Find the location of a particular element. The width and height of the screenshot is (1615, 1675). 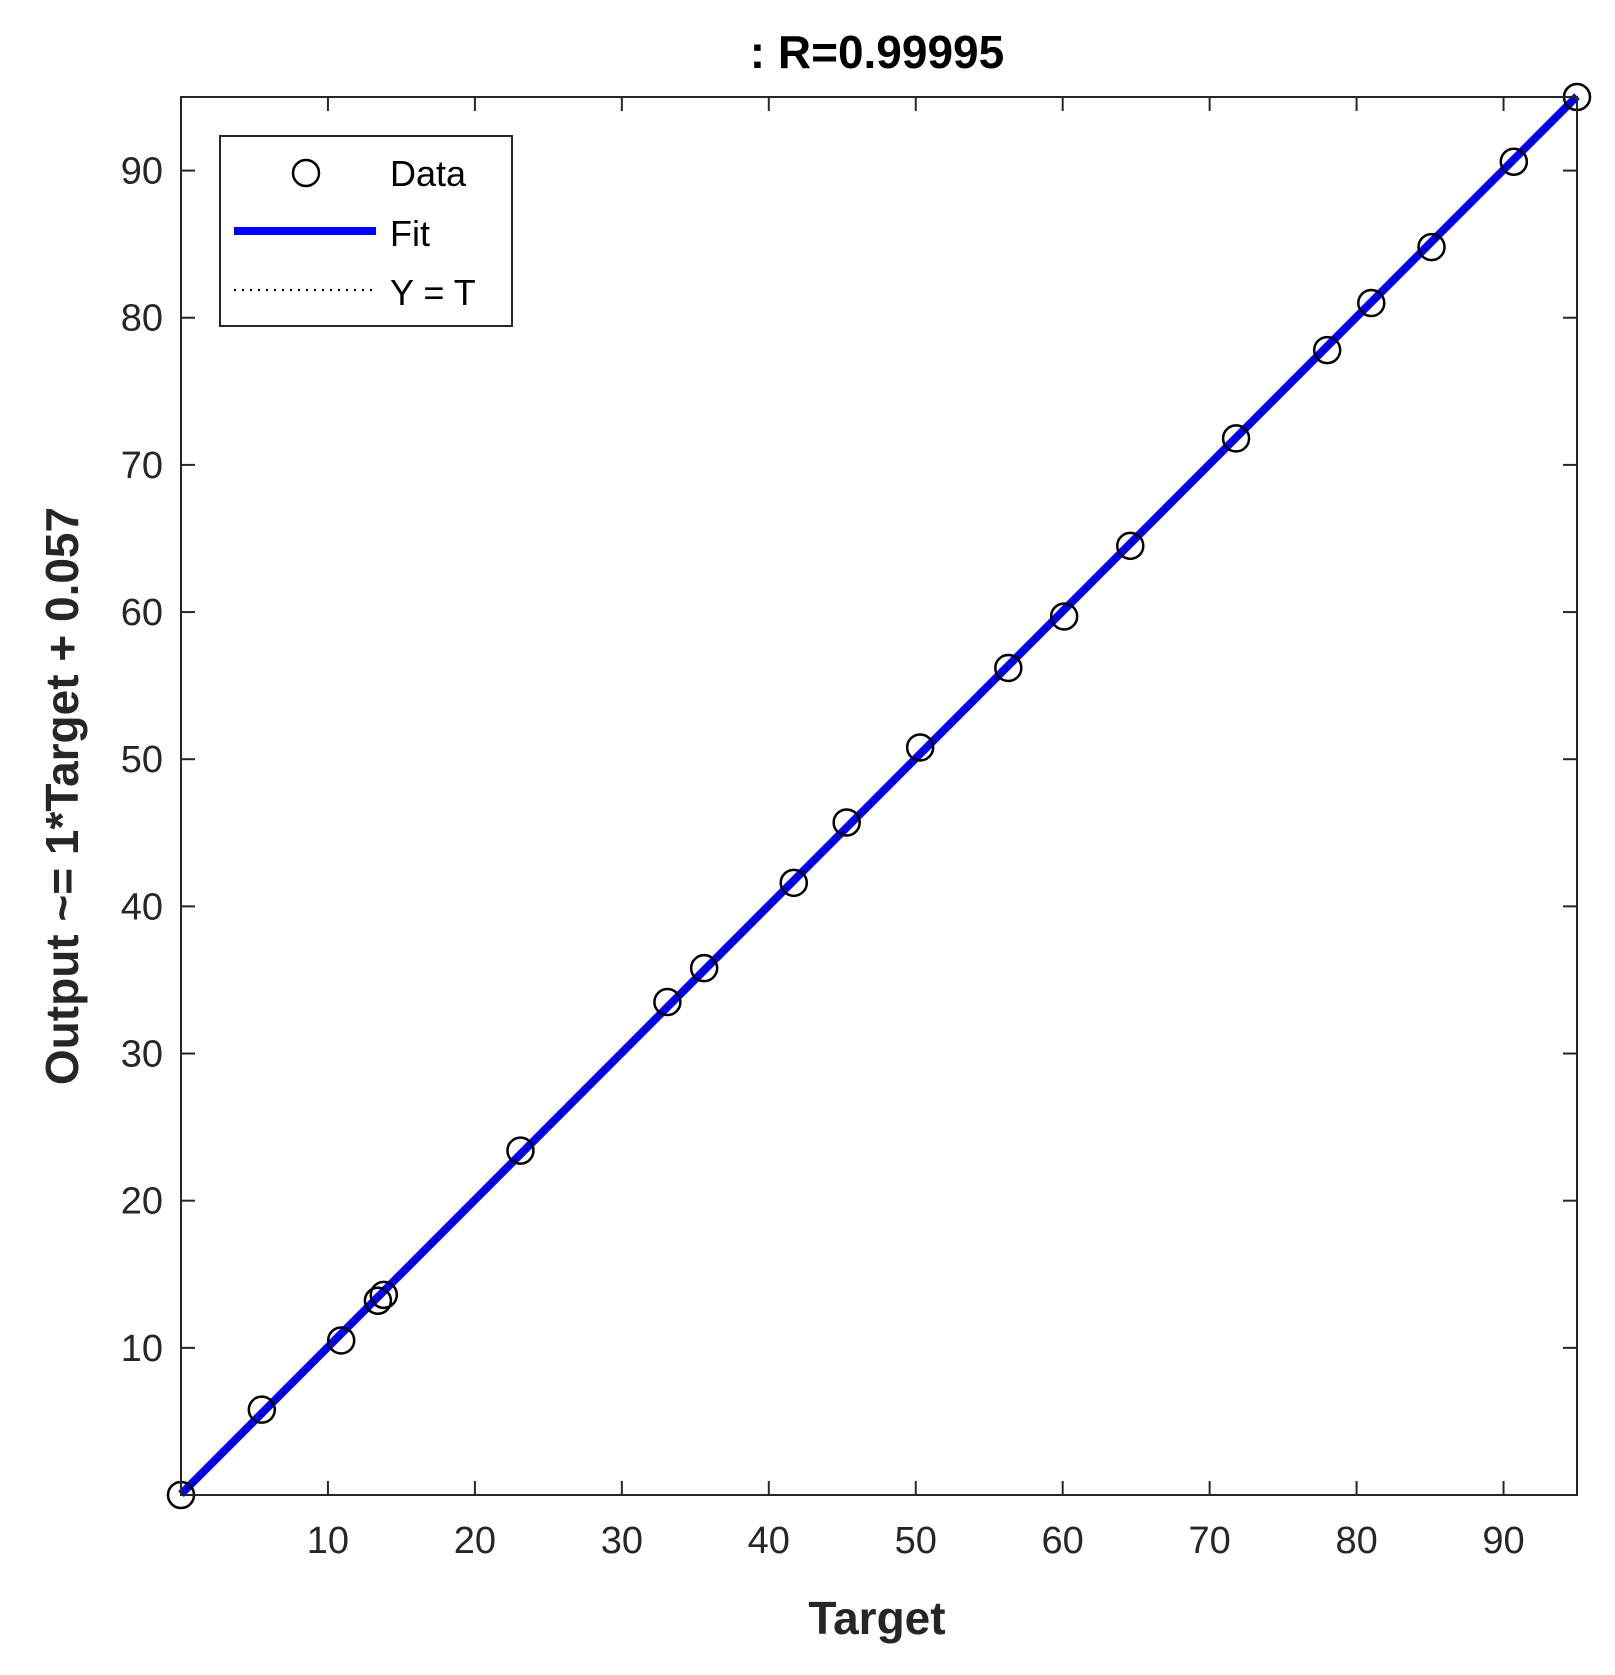

y-axis-label: Output ~= 1*Target + 0.057 is located at coordinates (62, 796).